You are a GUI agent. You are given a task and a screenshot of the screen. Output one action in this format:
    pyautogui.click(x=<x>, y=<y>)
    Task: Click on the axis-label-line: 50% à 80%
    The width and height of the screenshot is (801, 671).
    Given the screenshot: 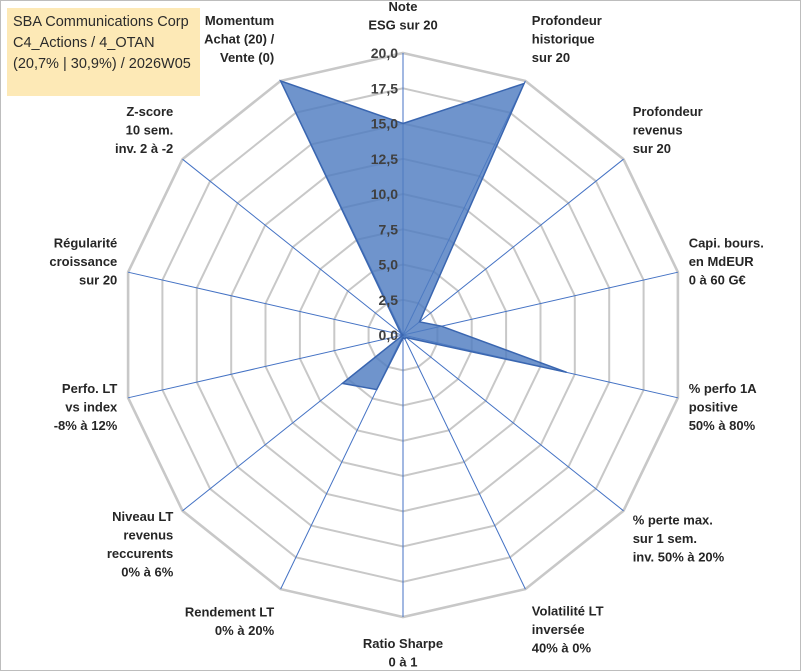 What is the action you would take?
    pyautogui.click(x=722, y=425)
    